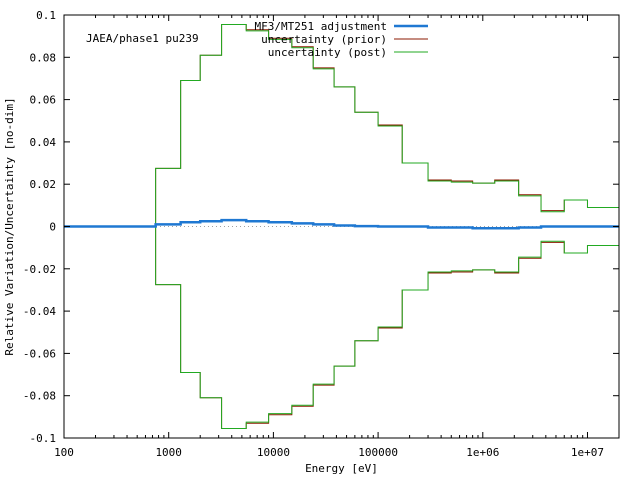  I want to click on x-tick-label: 1e+06, so click(482, 452).